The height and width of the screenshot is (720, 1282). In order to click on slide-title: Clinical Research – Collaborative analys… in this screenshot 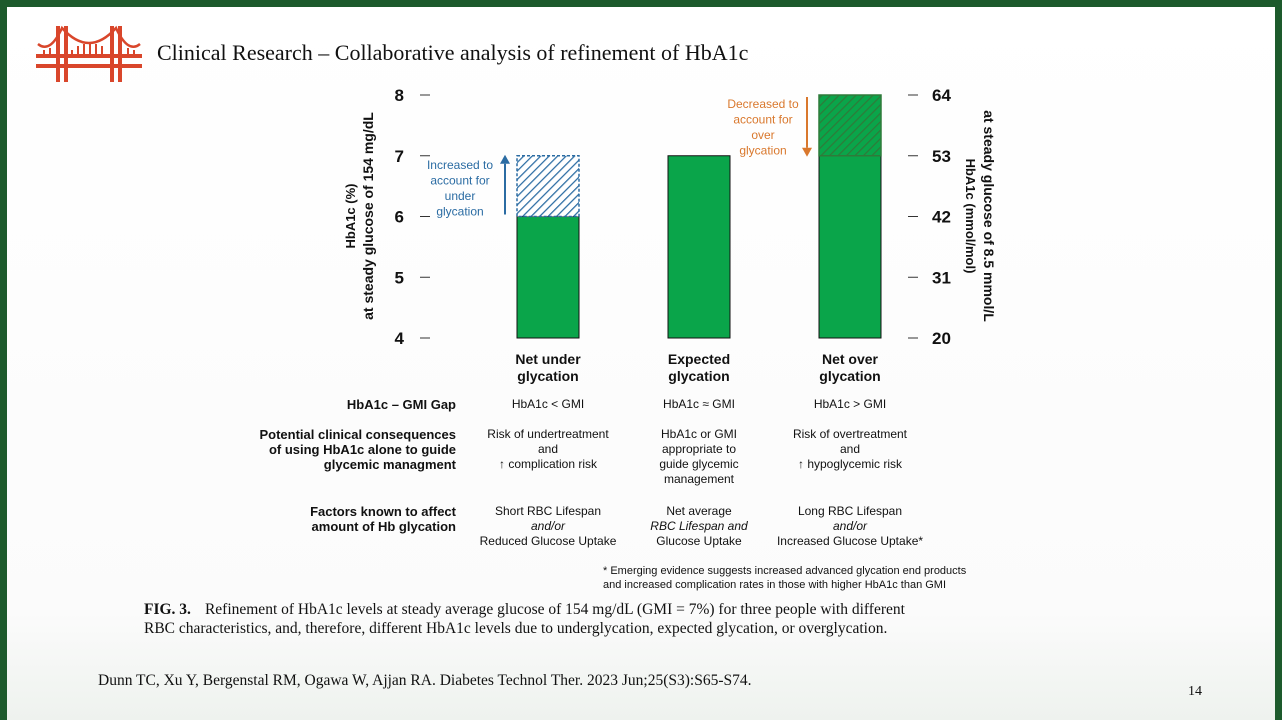, I will do `click(453, 52)`.